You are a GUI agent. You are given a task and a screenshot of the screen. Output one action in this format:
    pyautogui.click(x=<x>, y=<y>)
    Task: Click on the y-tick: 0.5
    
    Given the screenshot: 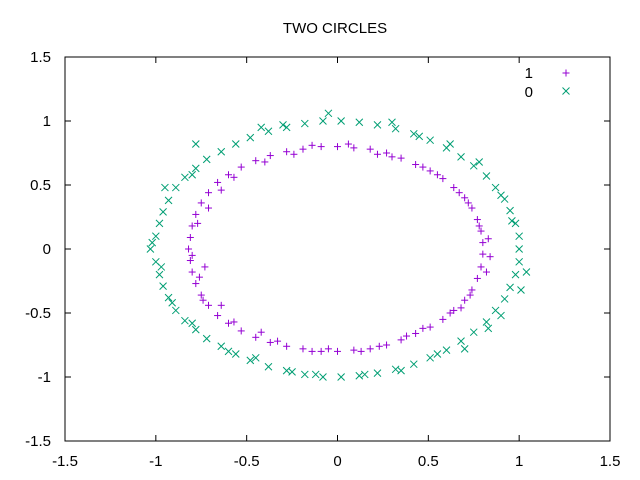 What is the action you would take?
    pyautogui.click(x=320, y=185)
    